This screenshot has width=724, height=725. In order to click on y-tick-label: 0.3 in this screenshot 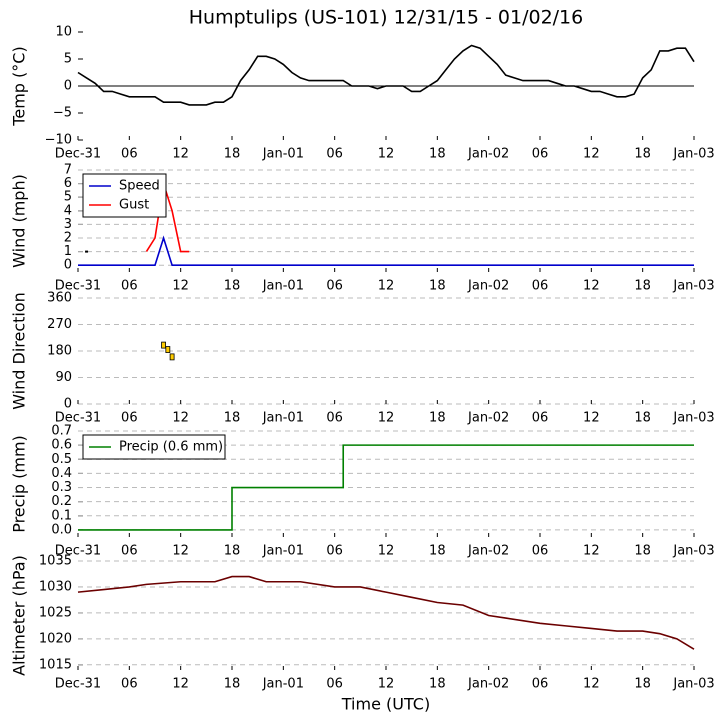, I will do `click(61, 487)`.